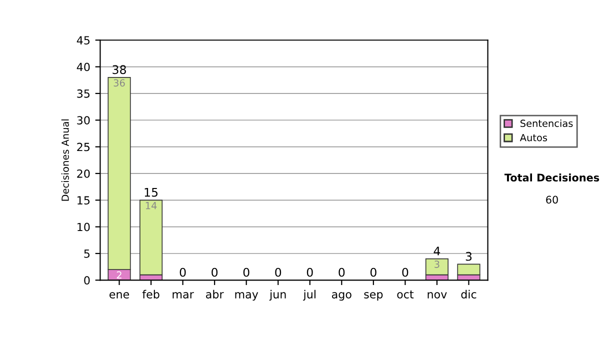  I want to click on y-tick-label: 5, so click(87, 254).